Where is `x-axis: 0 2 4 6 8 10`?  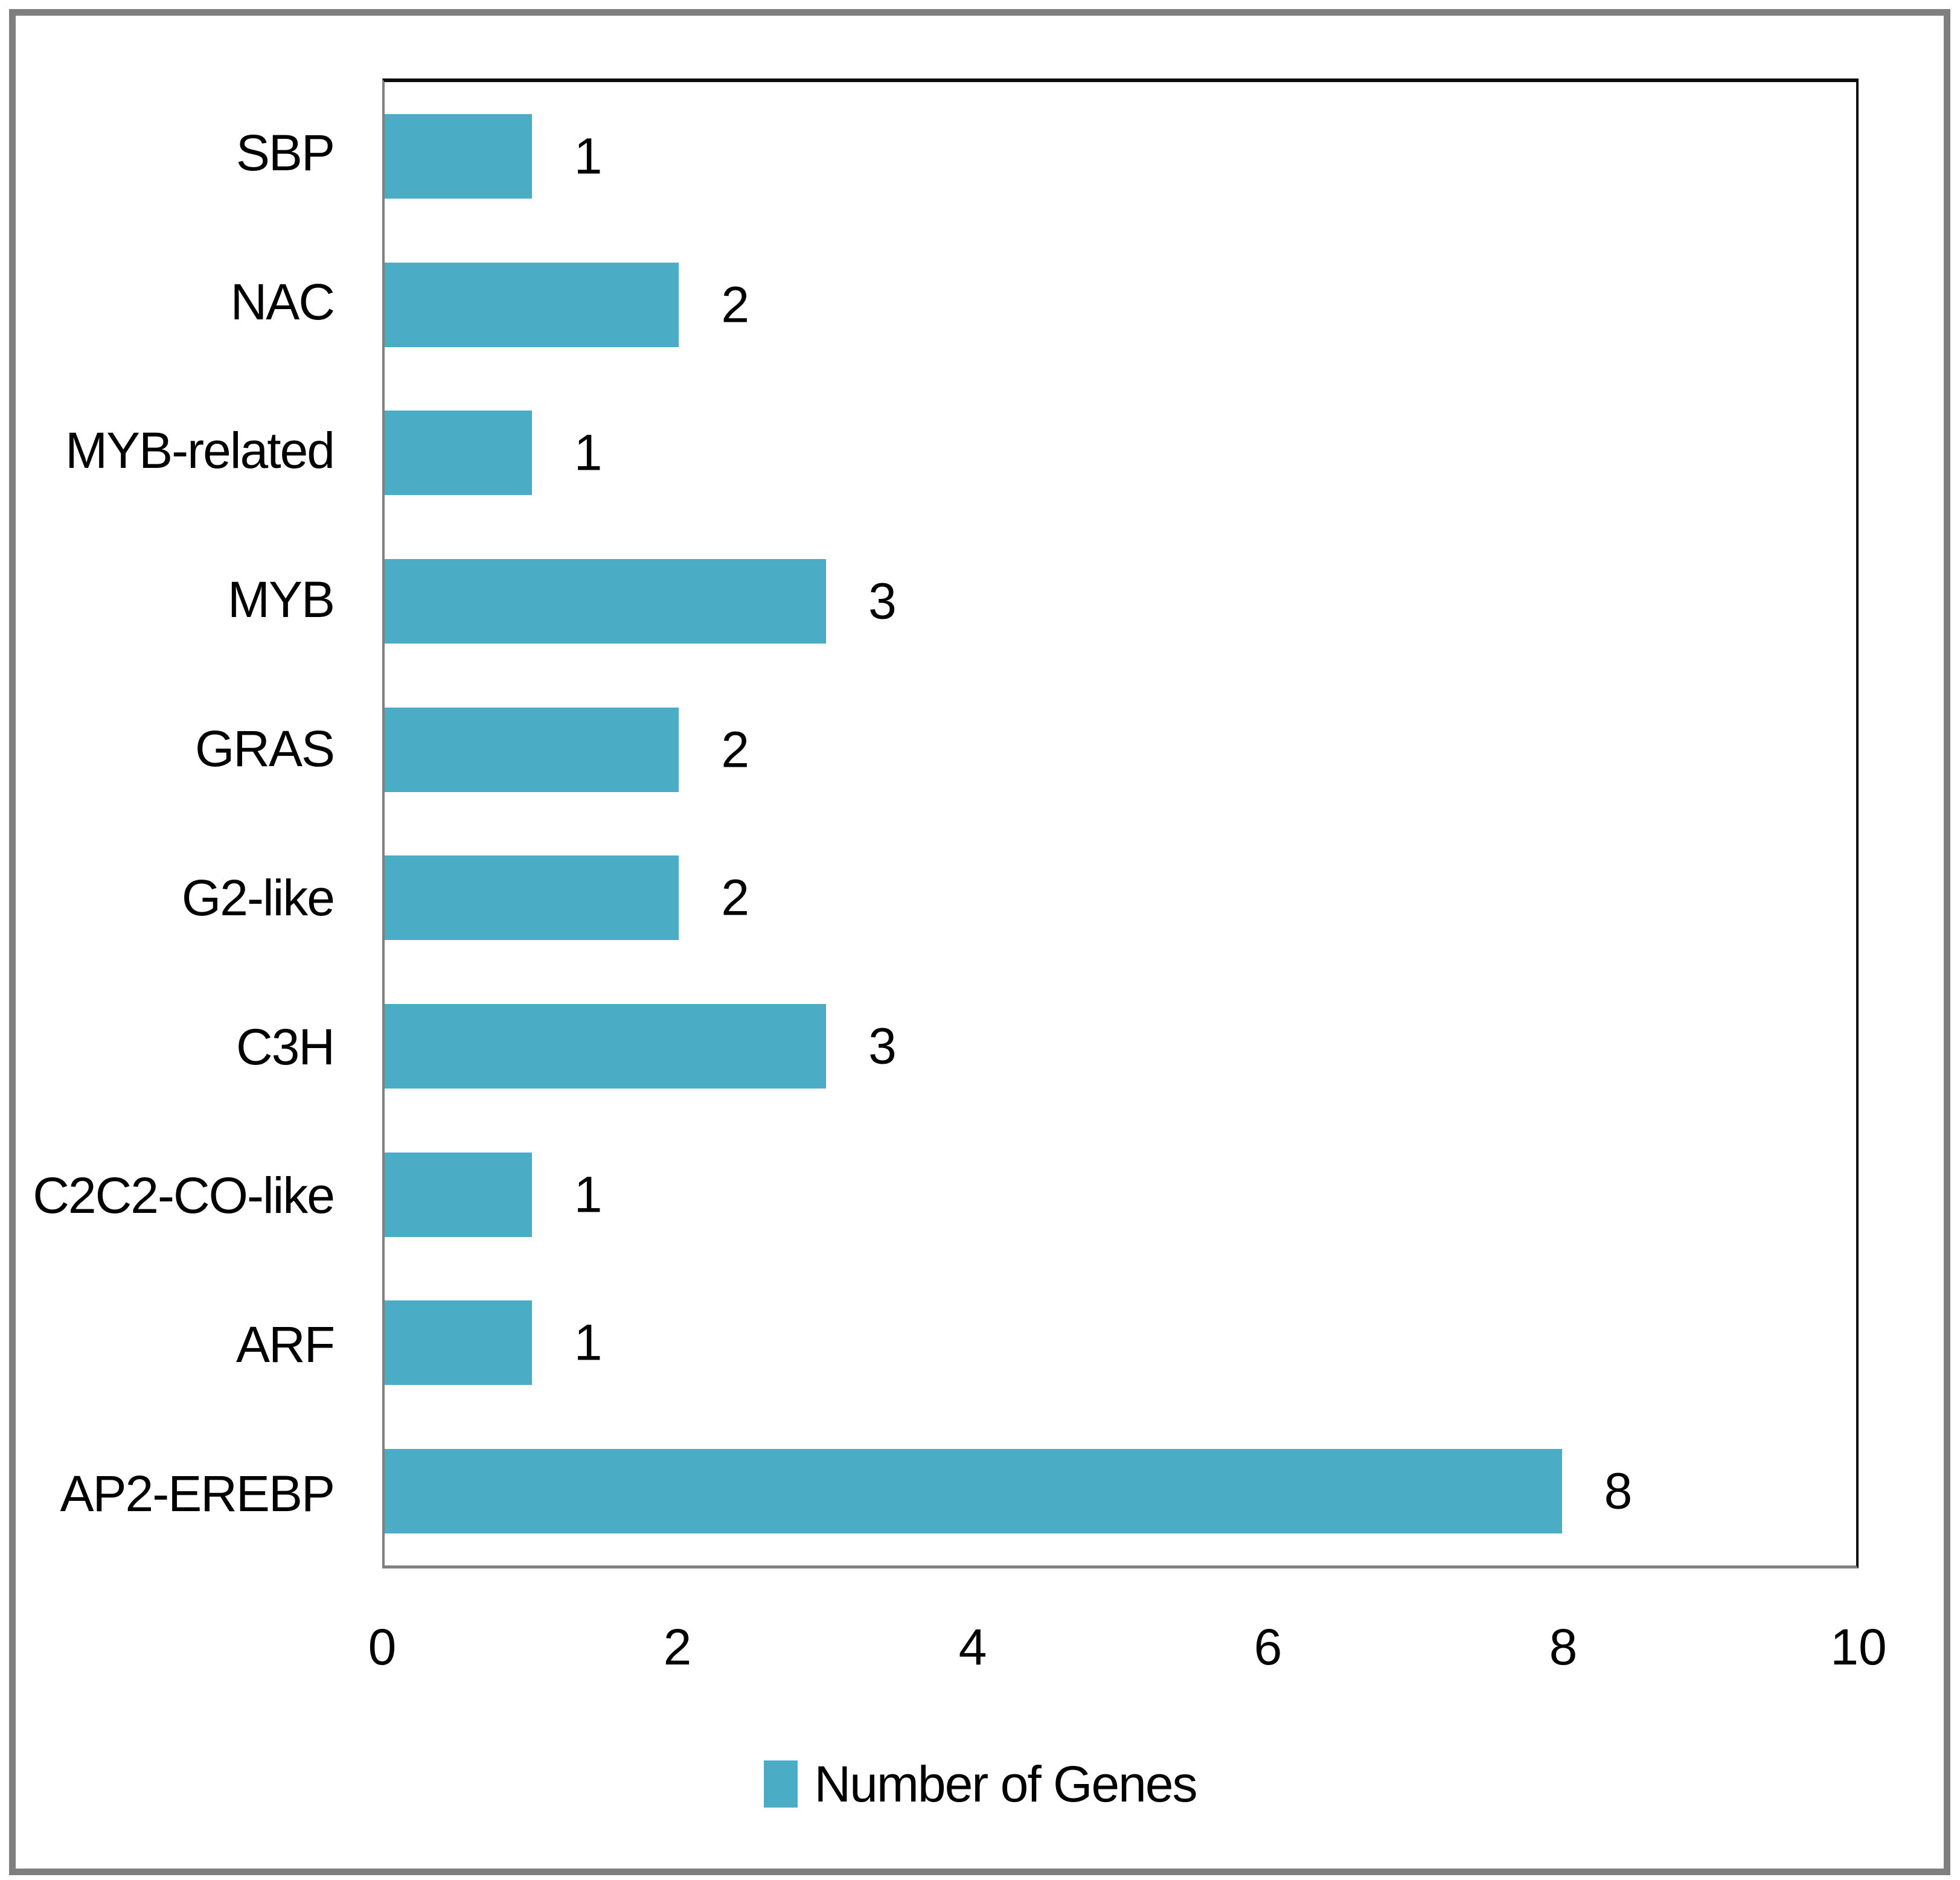
x-axis: 0 2 4 6 8 10 is located at coordinates (1127, 1634).